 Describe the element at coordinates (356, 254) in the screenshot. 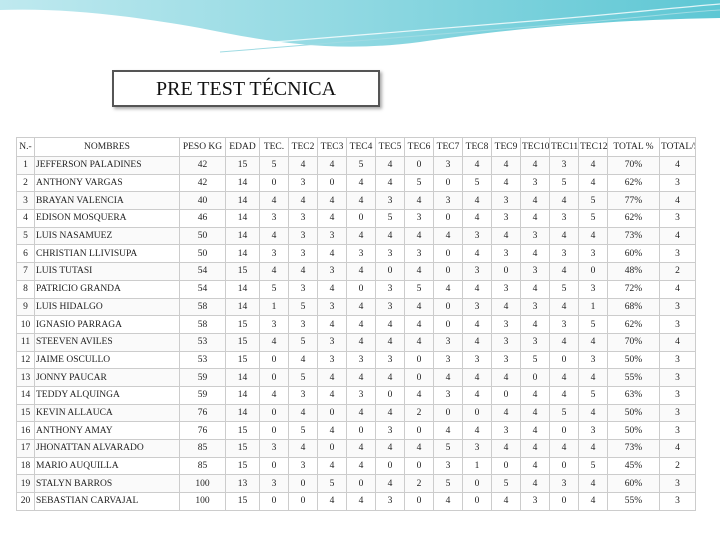

I see `table-row: 6 CHRISTIAN LLIVISUPA 50 14 3 3 4 3 3 3 0 4 3 4 3 3 60% 3` at that location.